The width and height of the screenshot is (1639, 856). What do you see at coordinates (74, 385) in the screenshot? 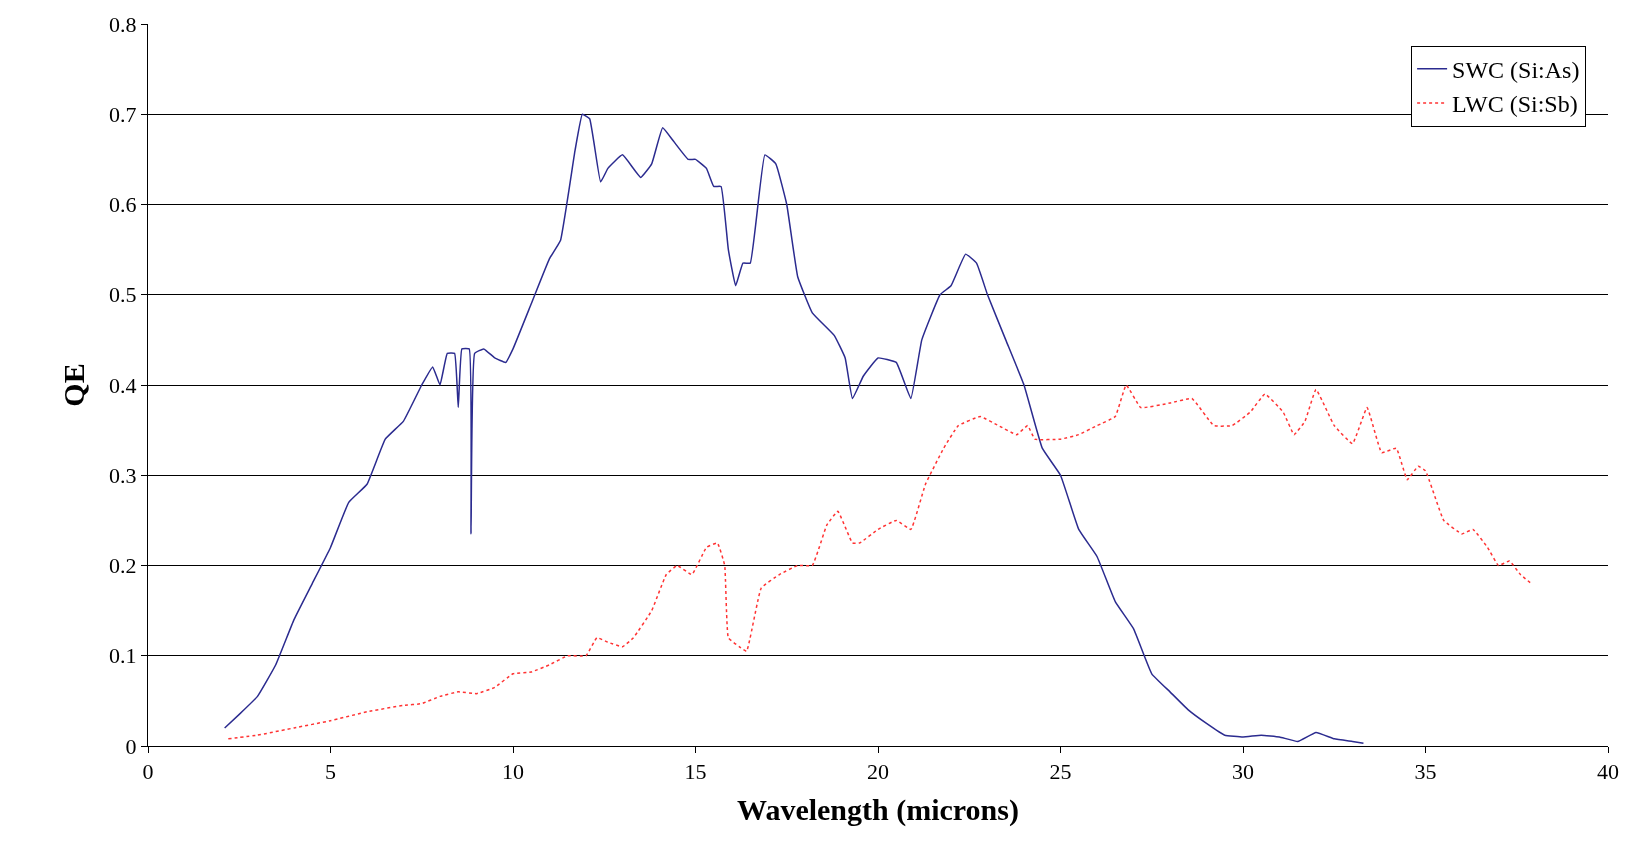
I see `y-axis-title: QE` at bounding box center [74, 385].